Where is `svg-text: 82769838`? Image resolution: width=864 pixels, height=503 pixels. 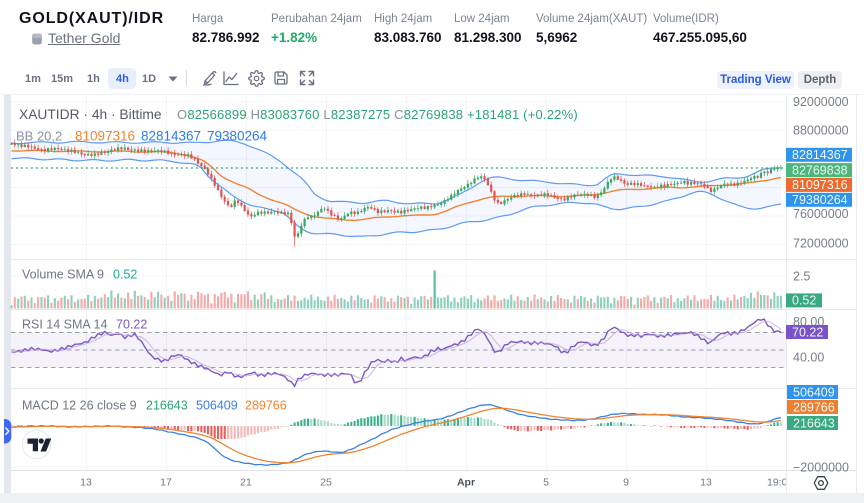
svg-text: 82769838 is located at coordinates (820, 170).